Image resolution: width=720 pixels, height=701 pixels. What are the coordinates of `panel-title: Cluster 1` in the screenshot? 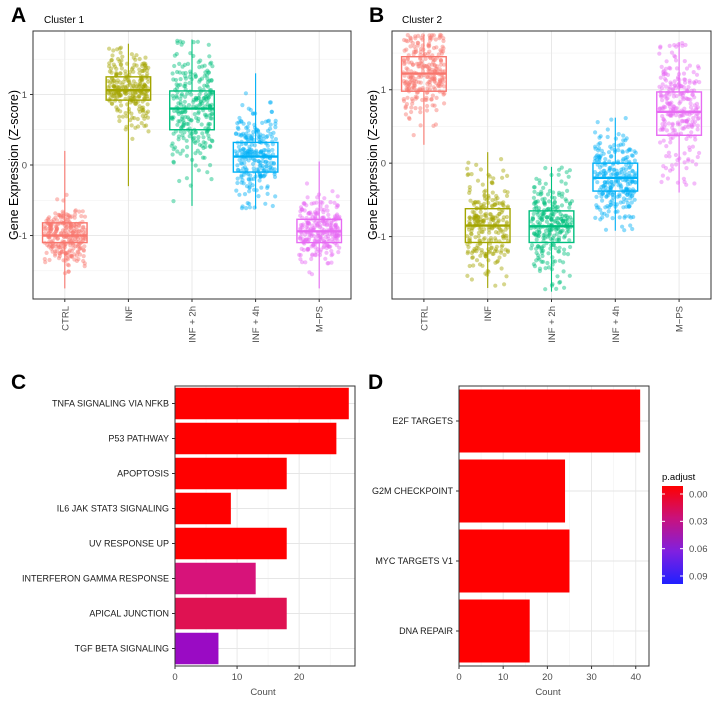 It's located at (64, 20).